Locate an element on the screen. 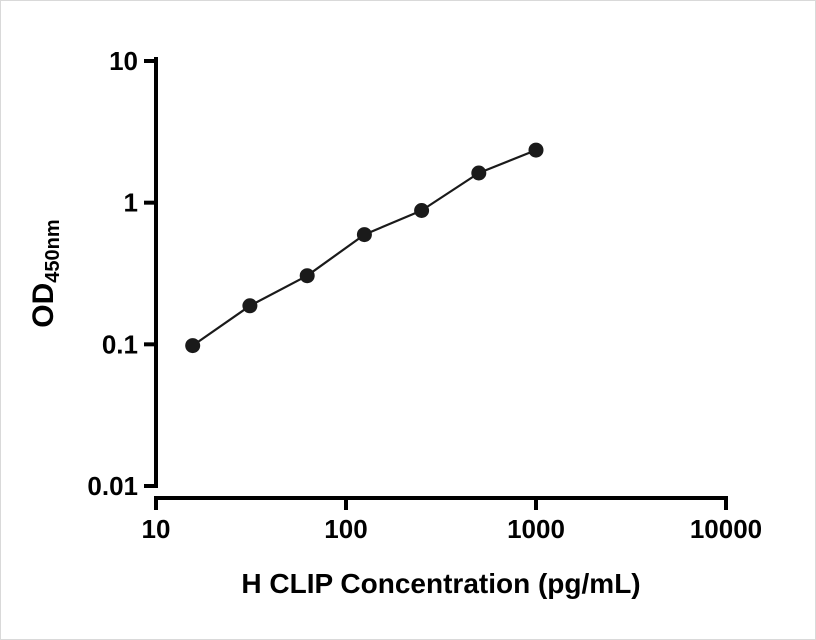  y-tick-label: 1 is located at coordinates (131, 203).